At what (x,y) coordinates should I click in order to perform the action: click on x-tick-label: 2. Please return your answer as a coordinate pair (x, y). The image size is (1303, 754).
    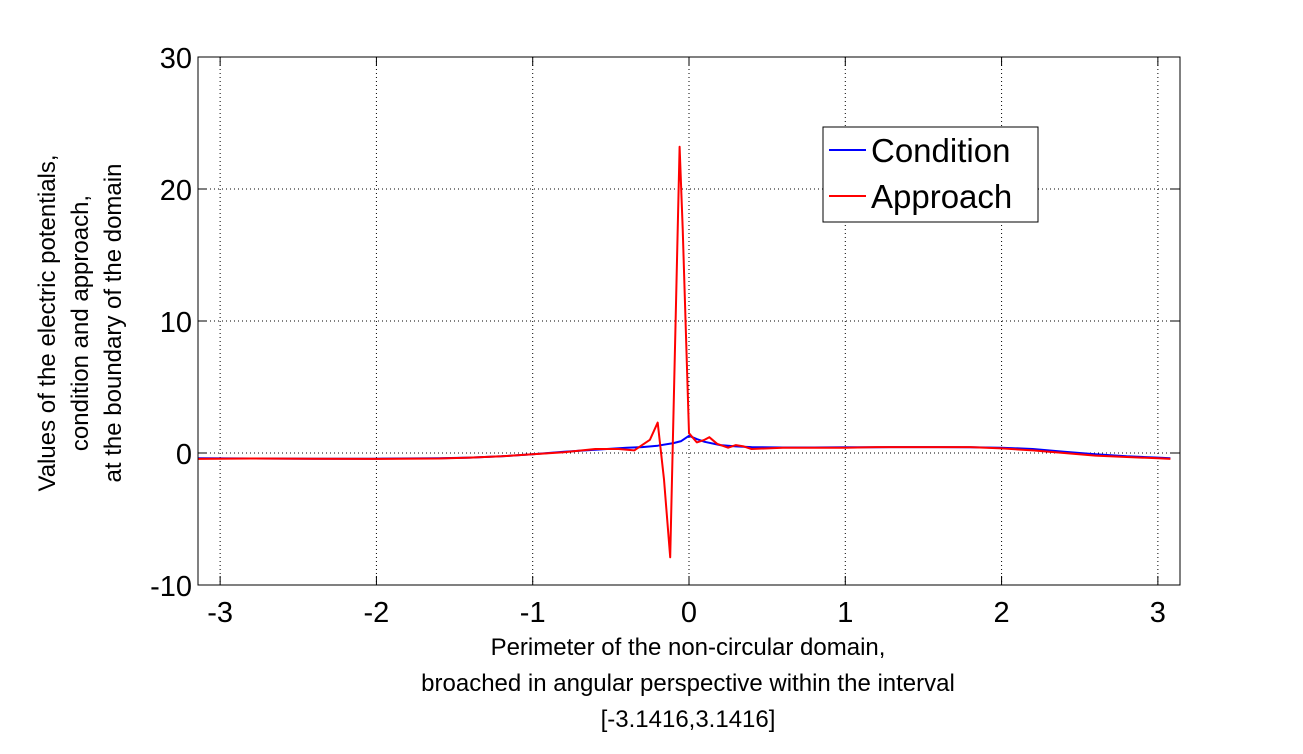
    Looking at the image, I should click on (1002, 613).